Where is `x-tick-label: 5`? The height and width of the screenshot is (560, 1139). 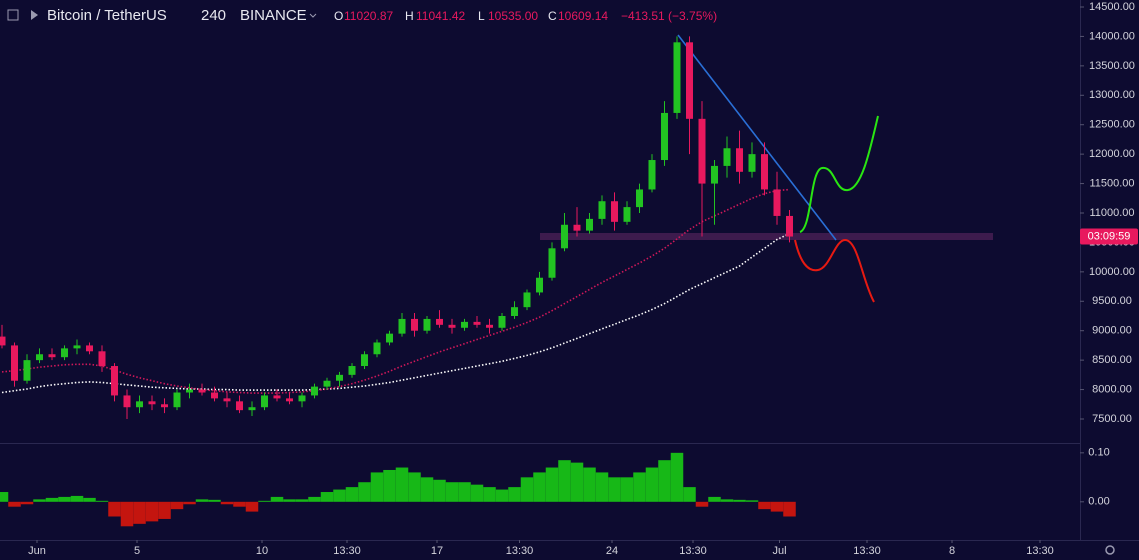
x-tick-label: 5 is located at coordinates (137, 551).